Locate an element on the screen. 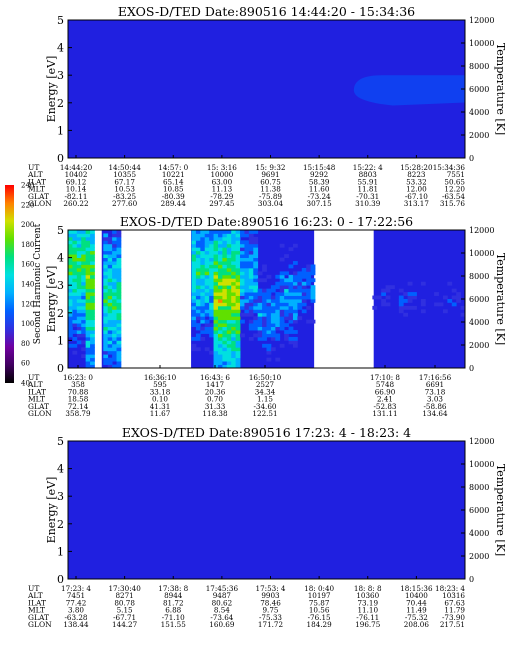 The image size is (505, 649). right-tick-label: 12000 is located at coordinates (481, 20).